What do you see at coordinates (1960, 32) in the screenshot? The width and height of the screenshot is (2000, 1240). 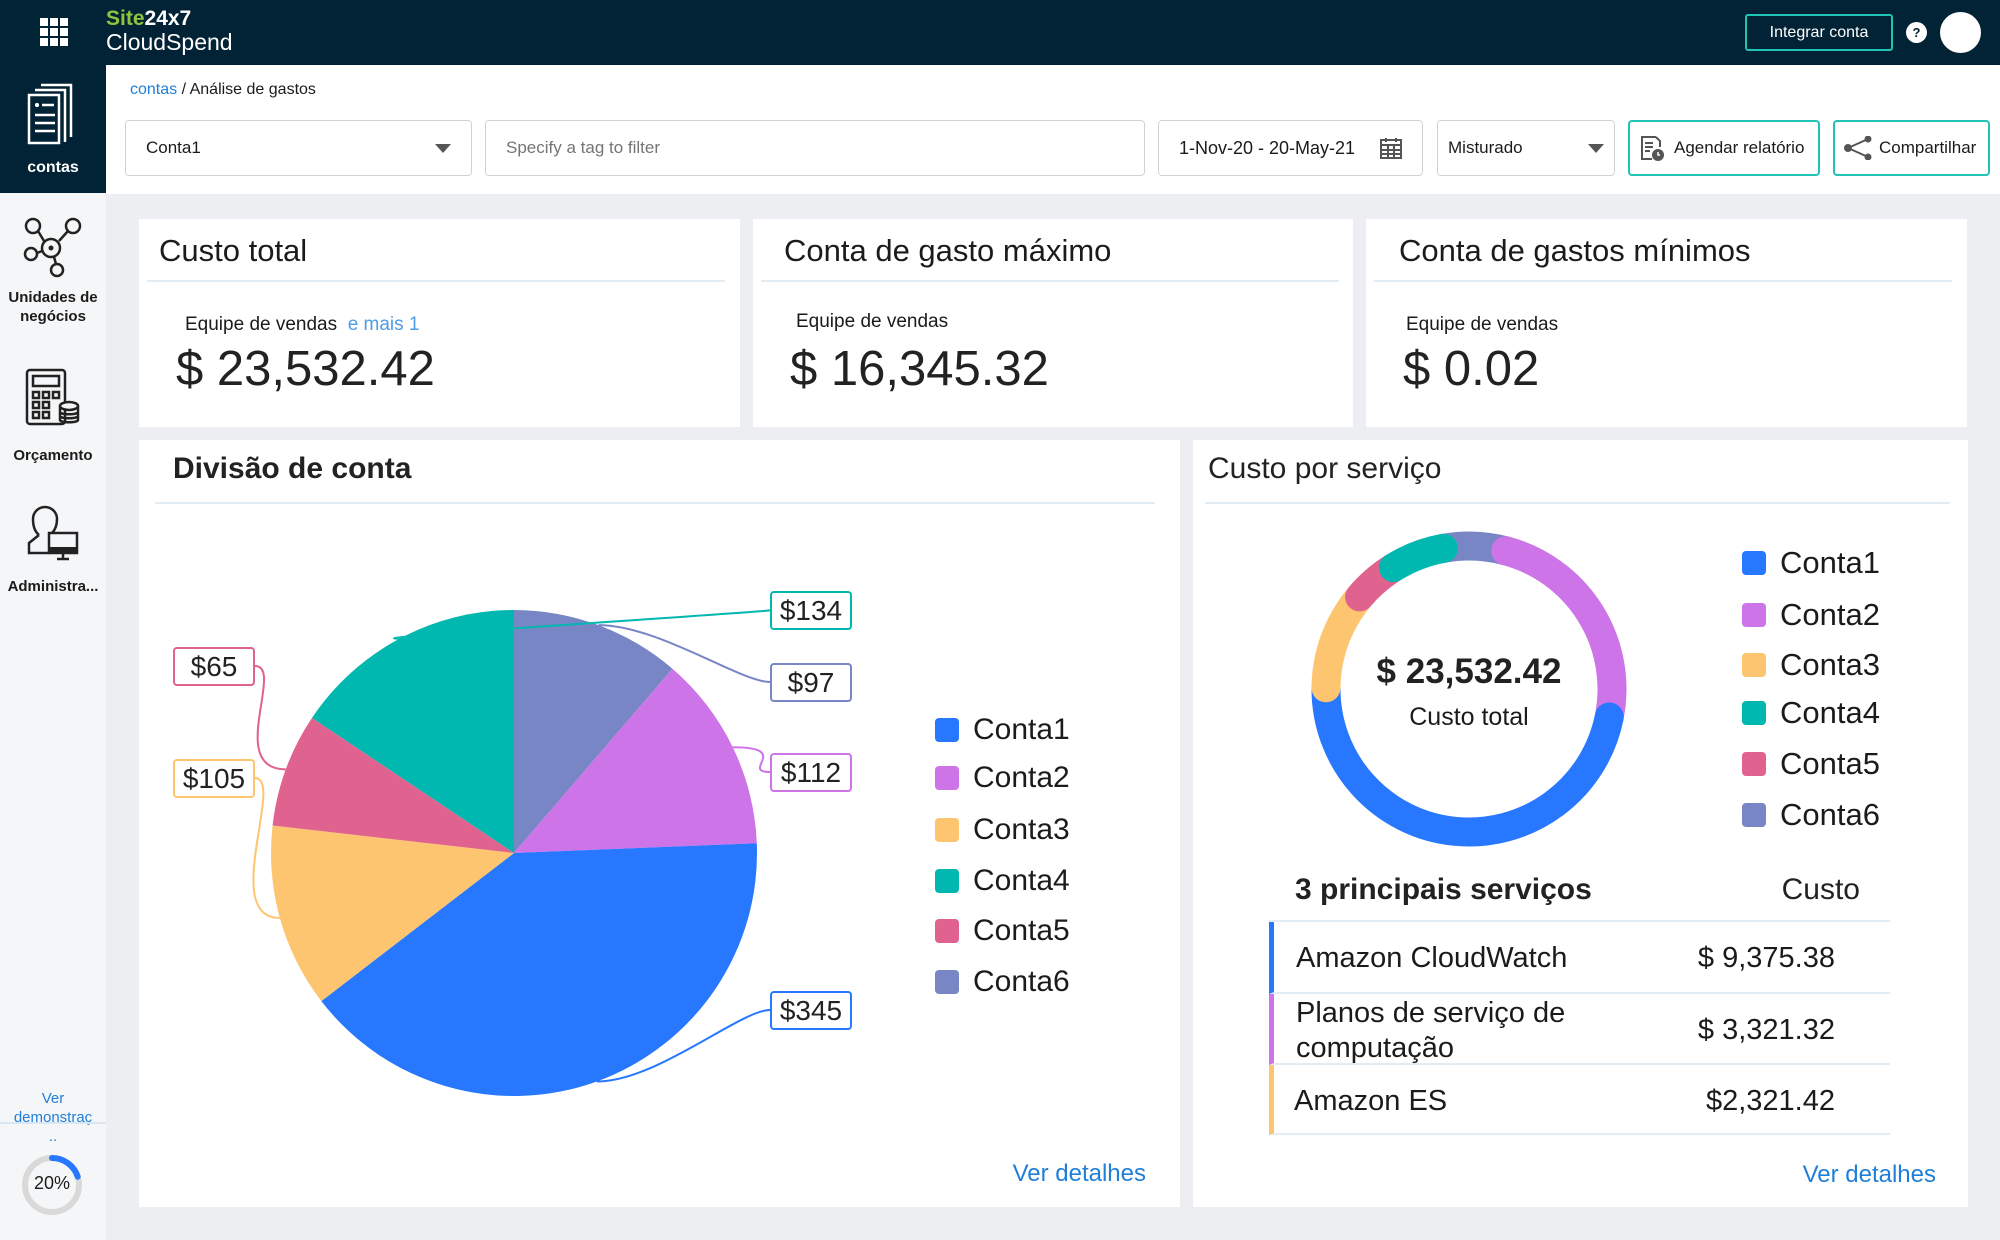 I see `user-avatar` at bounding box center [1960, 32].